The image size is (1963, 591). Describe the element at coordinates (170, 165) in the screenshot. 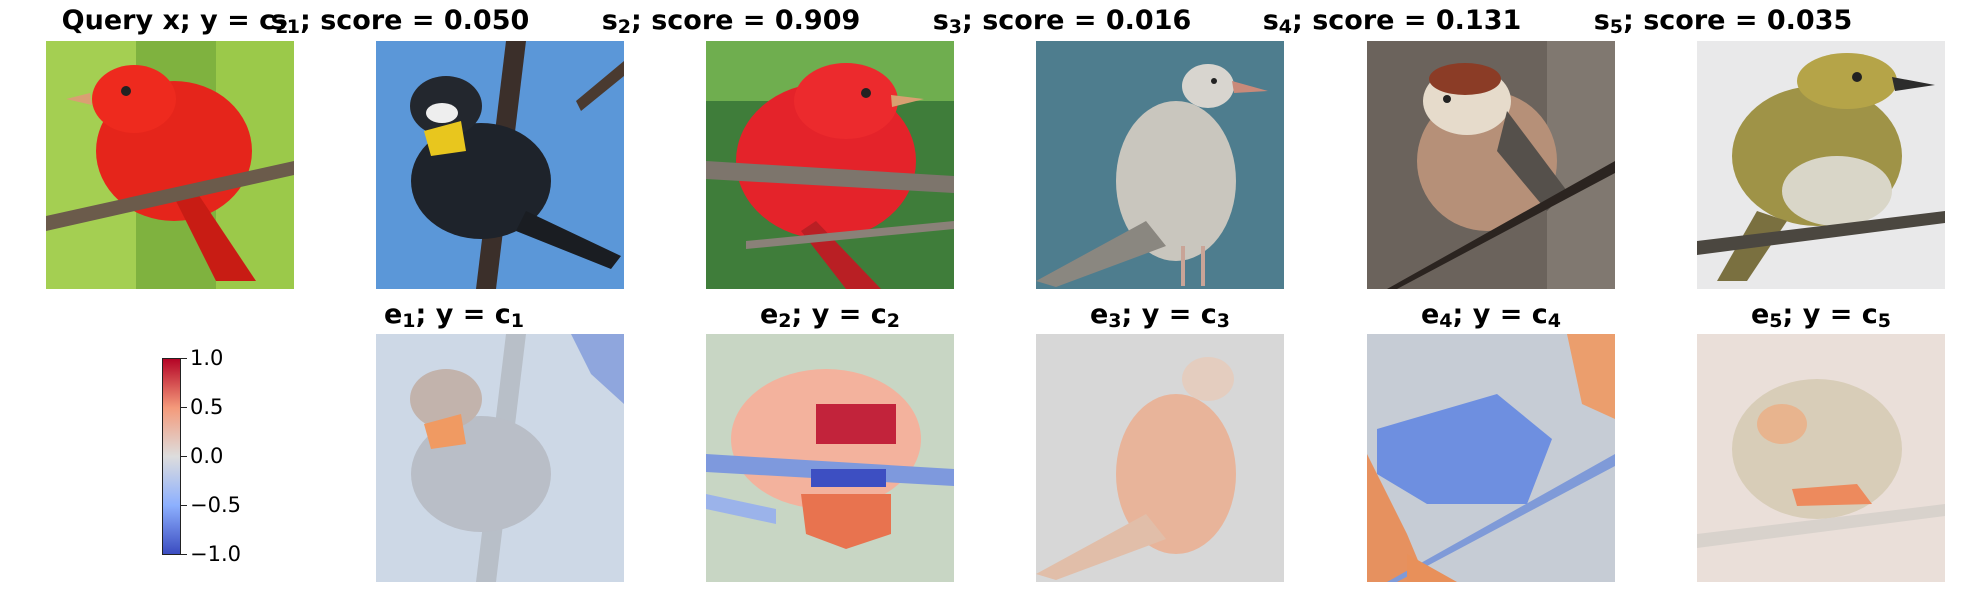

I see `query-image` at that location.